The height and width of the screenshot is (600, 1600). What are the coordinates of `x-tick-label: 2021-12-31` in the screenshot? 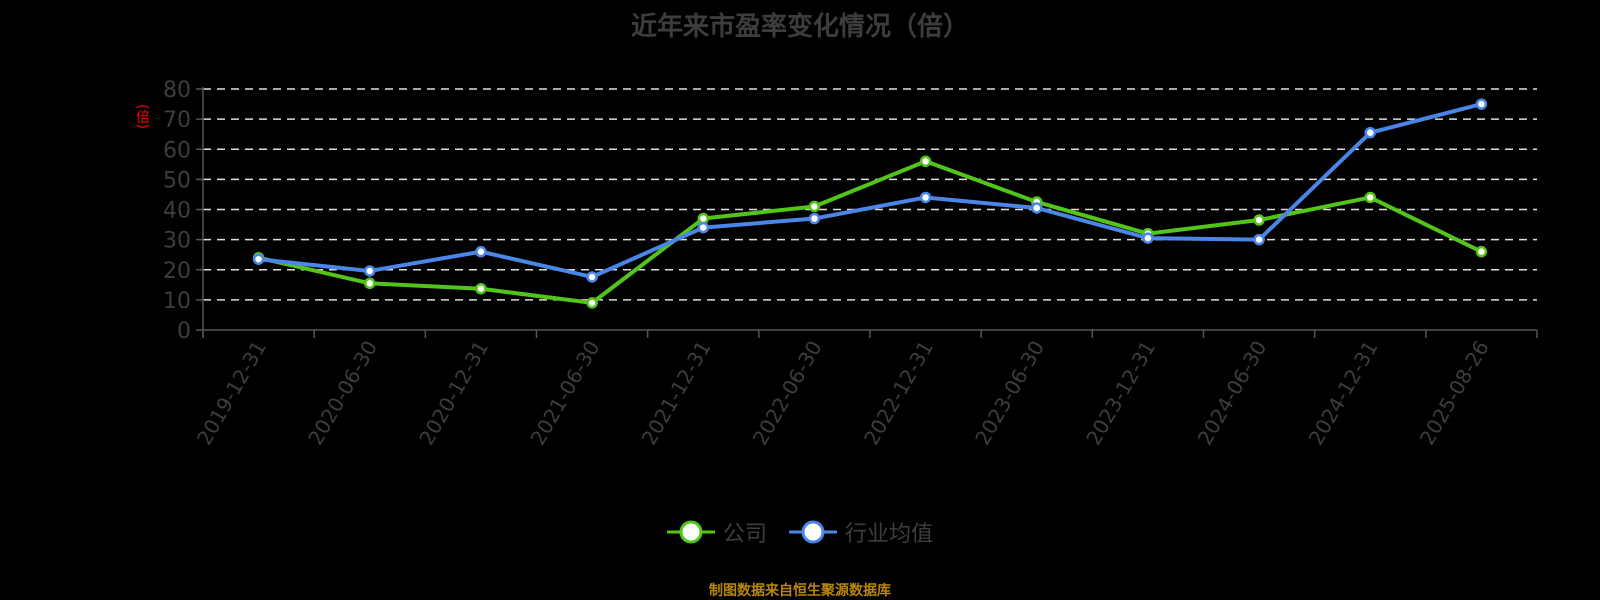 It's located at (676, 393).